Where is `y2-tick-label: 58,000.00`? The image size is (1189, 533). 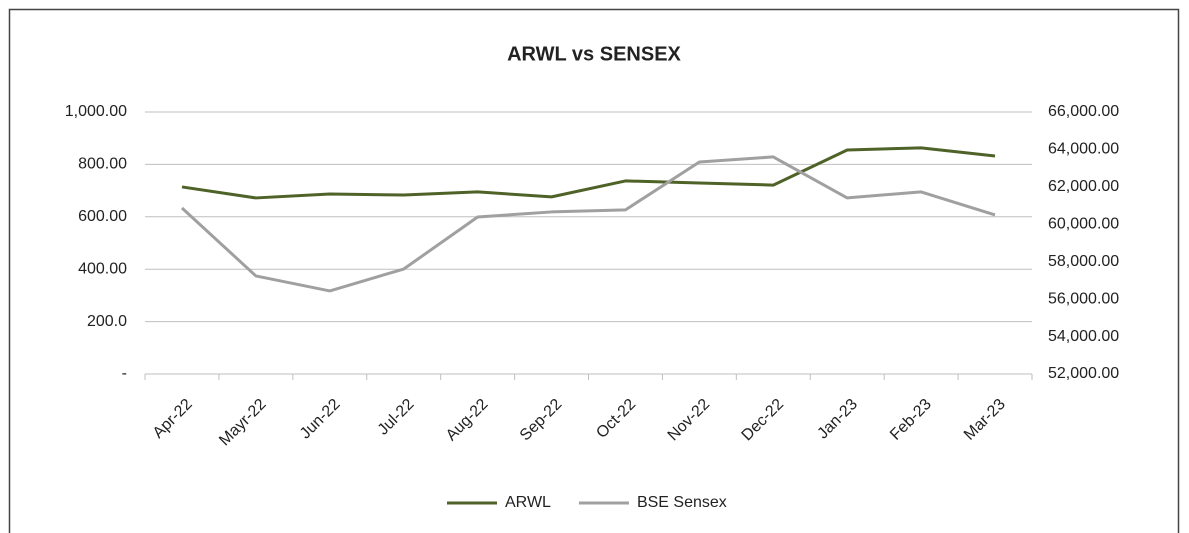 y2-tick-label: 58,000.00 is located at coordinates (1083, 261).